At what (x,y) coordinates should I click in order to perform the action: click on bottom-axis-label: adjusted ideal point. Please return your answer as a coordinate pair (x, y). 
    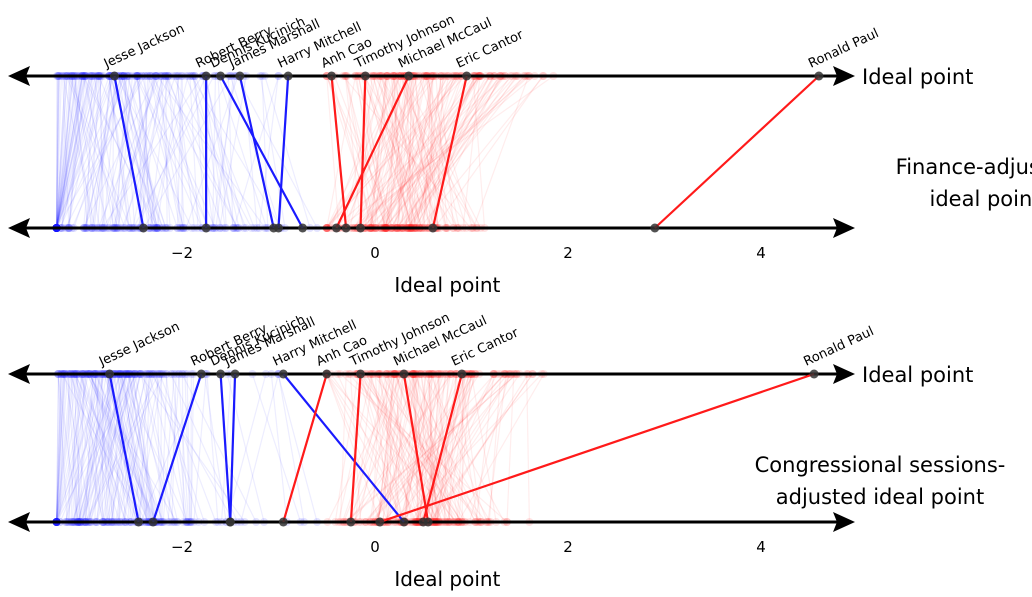
    Looking at the image, I should click on (880, 497).